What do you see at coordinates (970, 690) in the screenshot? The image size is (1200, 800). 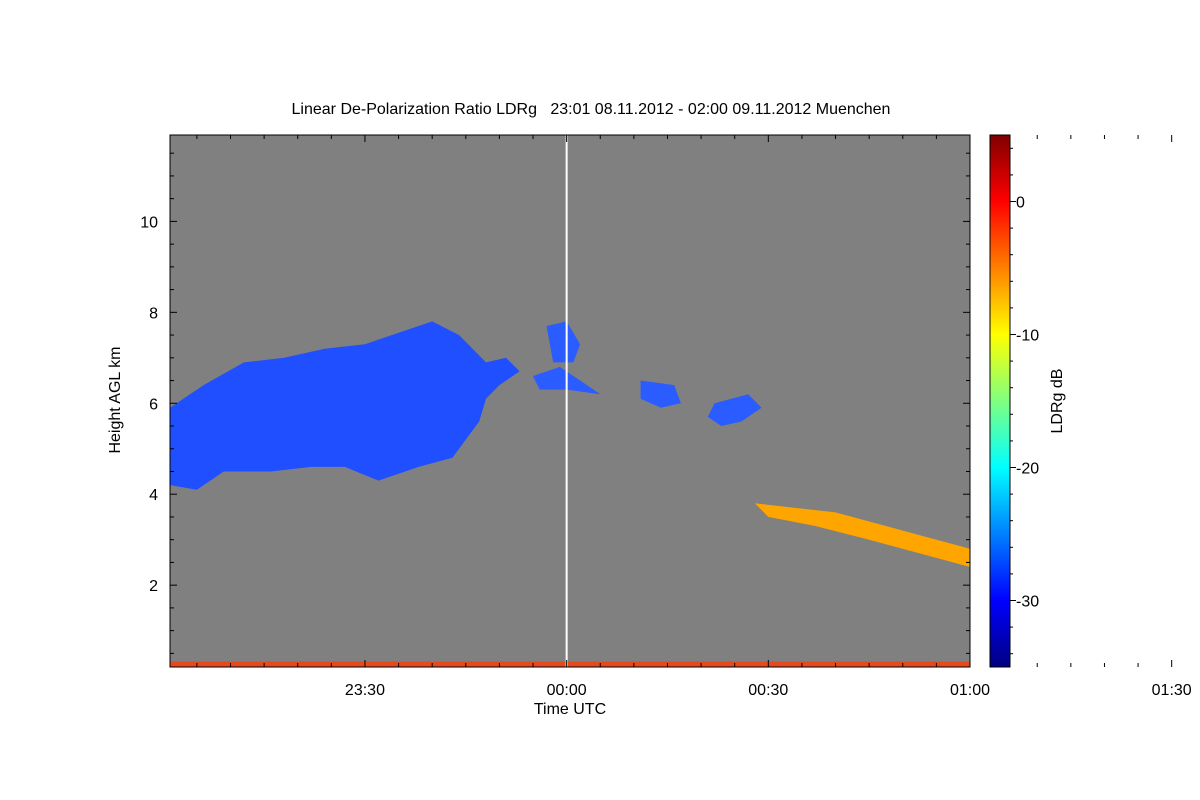 I see `x-tick-label: 01:00` at bounding box center [970, 690].